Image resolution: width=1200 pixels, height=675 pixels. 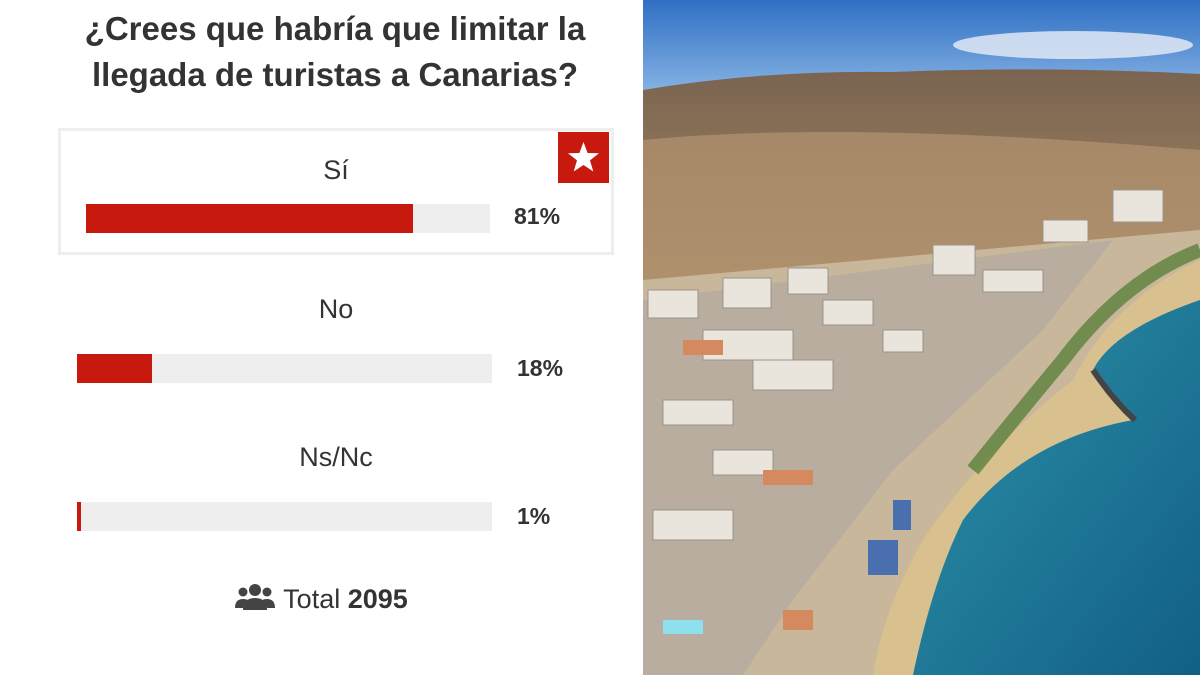 I want to click on total-label: Total, so click(x=312, y=599).